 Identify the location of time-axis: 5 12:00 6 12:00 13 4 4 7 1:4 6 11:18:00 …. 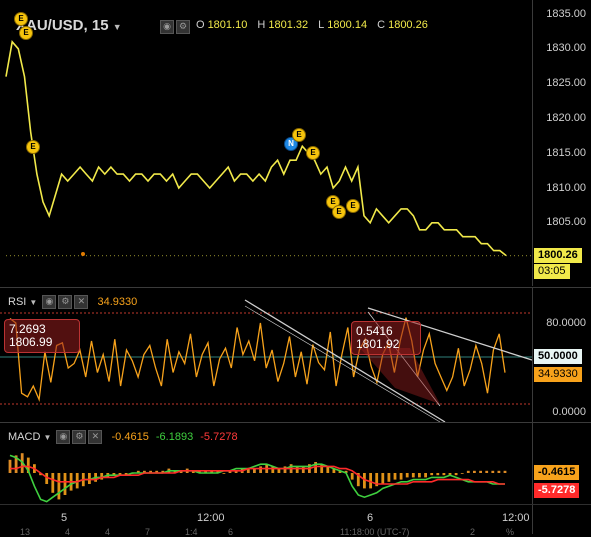
(295, 520).